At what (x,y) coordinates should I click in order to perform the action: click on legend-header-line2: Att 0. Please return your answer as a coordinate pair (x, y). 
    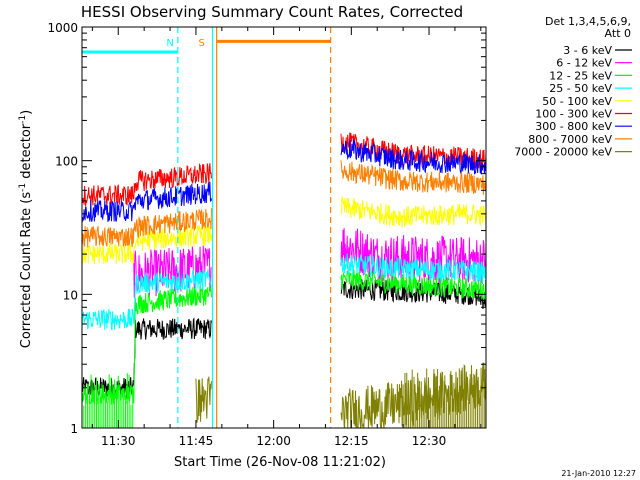
    Looking at the image, I should click on (618, 33).